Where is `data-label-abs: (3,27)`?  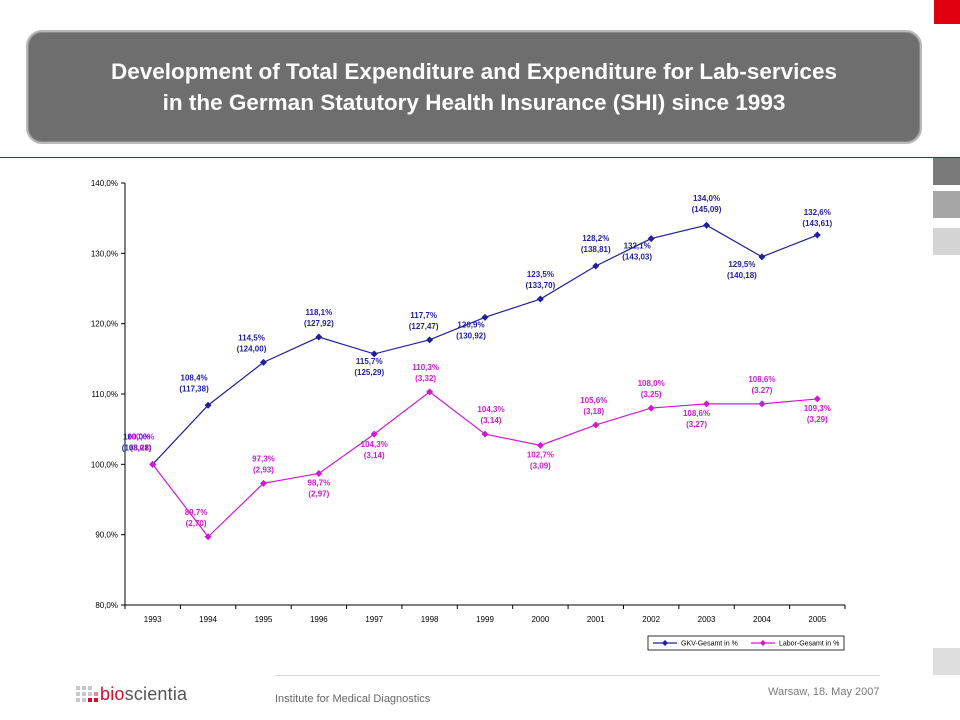 data-label-abs: (3,27) is located at coordinates (696, 424).